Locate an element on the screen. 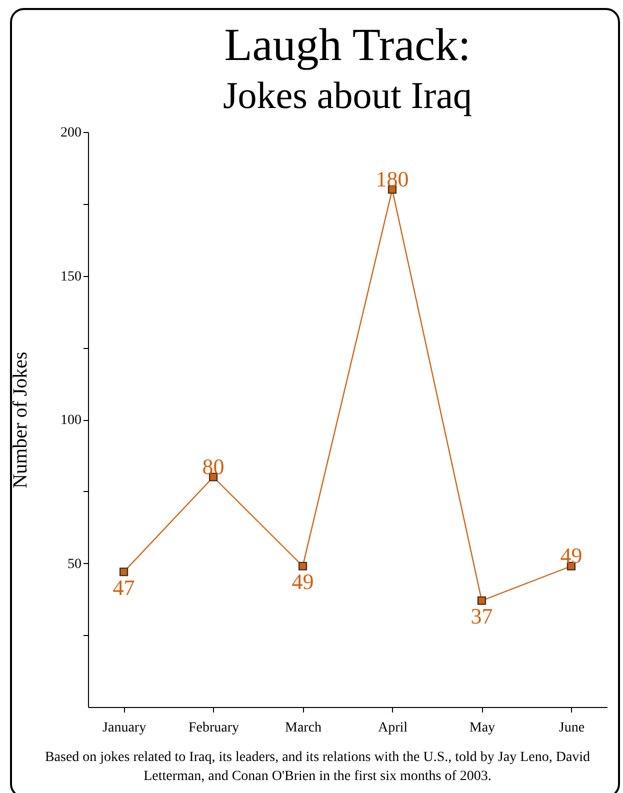  y-tick-label: 100 is located at coordinates (71, 420).